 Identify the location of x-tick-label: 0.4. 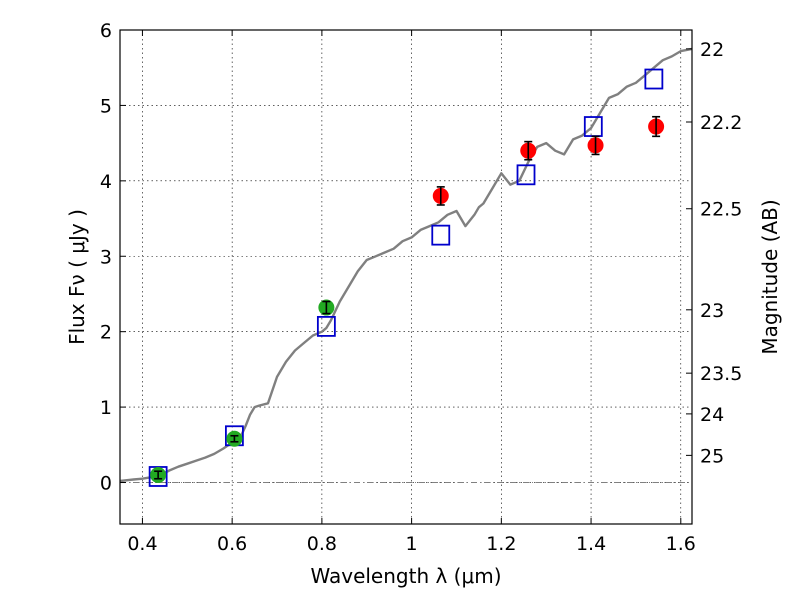
(142, 544).